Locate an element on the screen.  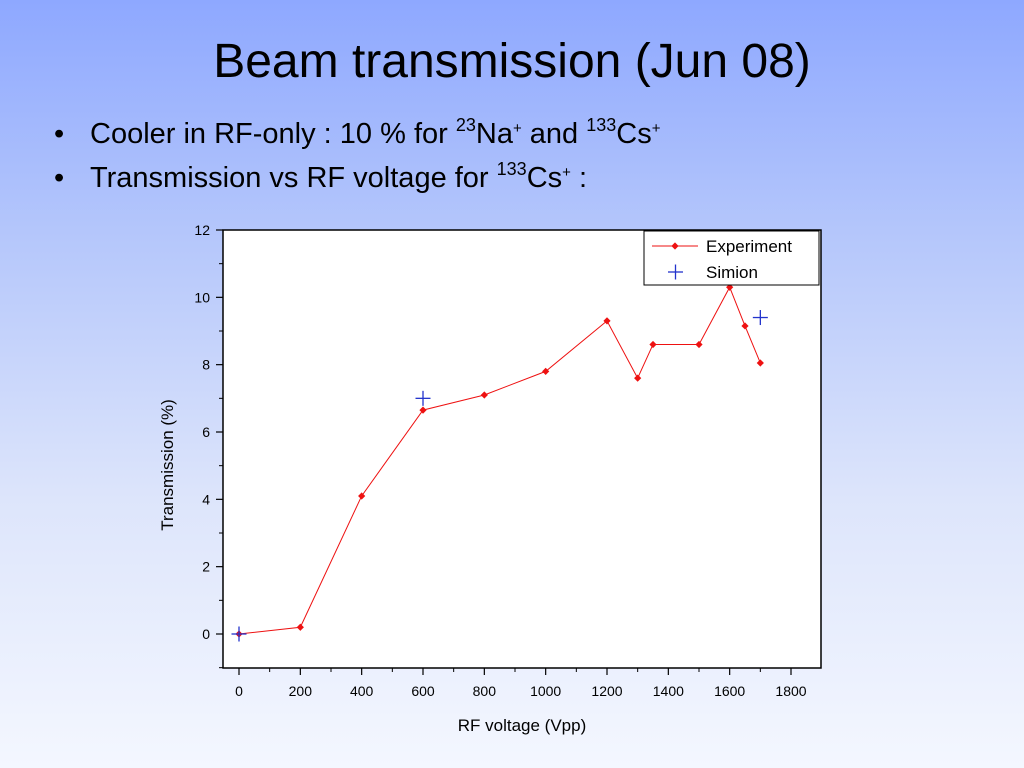
legend-box is located at coordinates (731, 258).